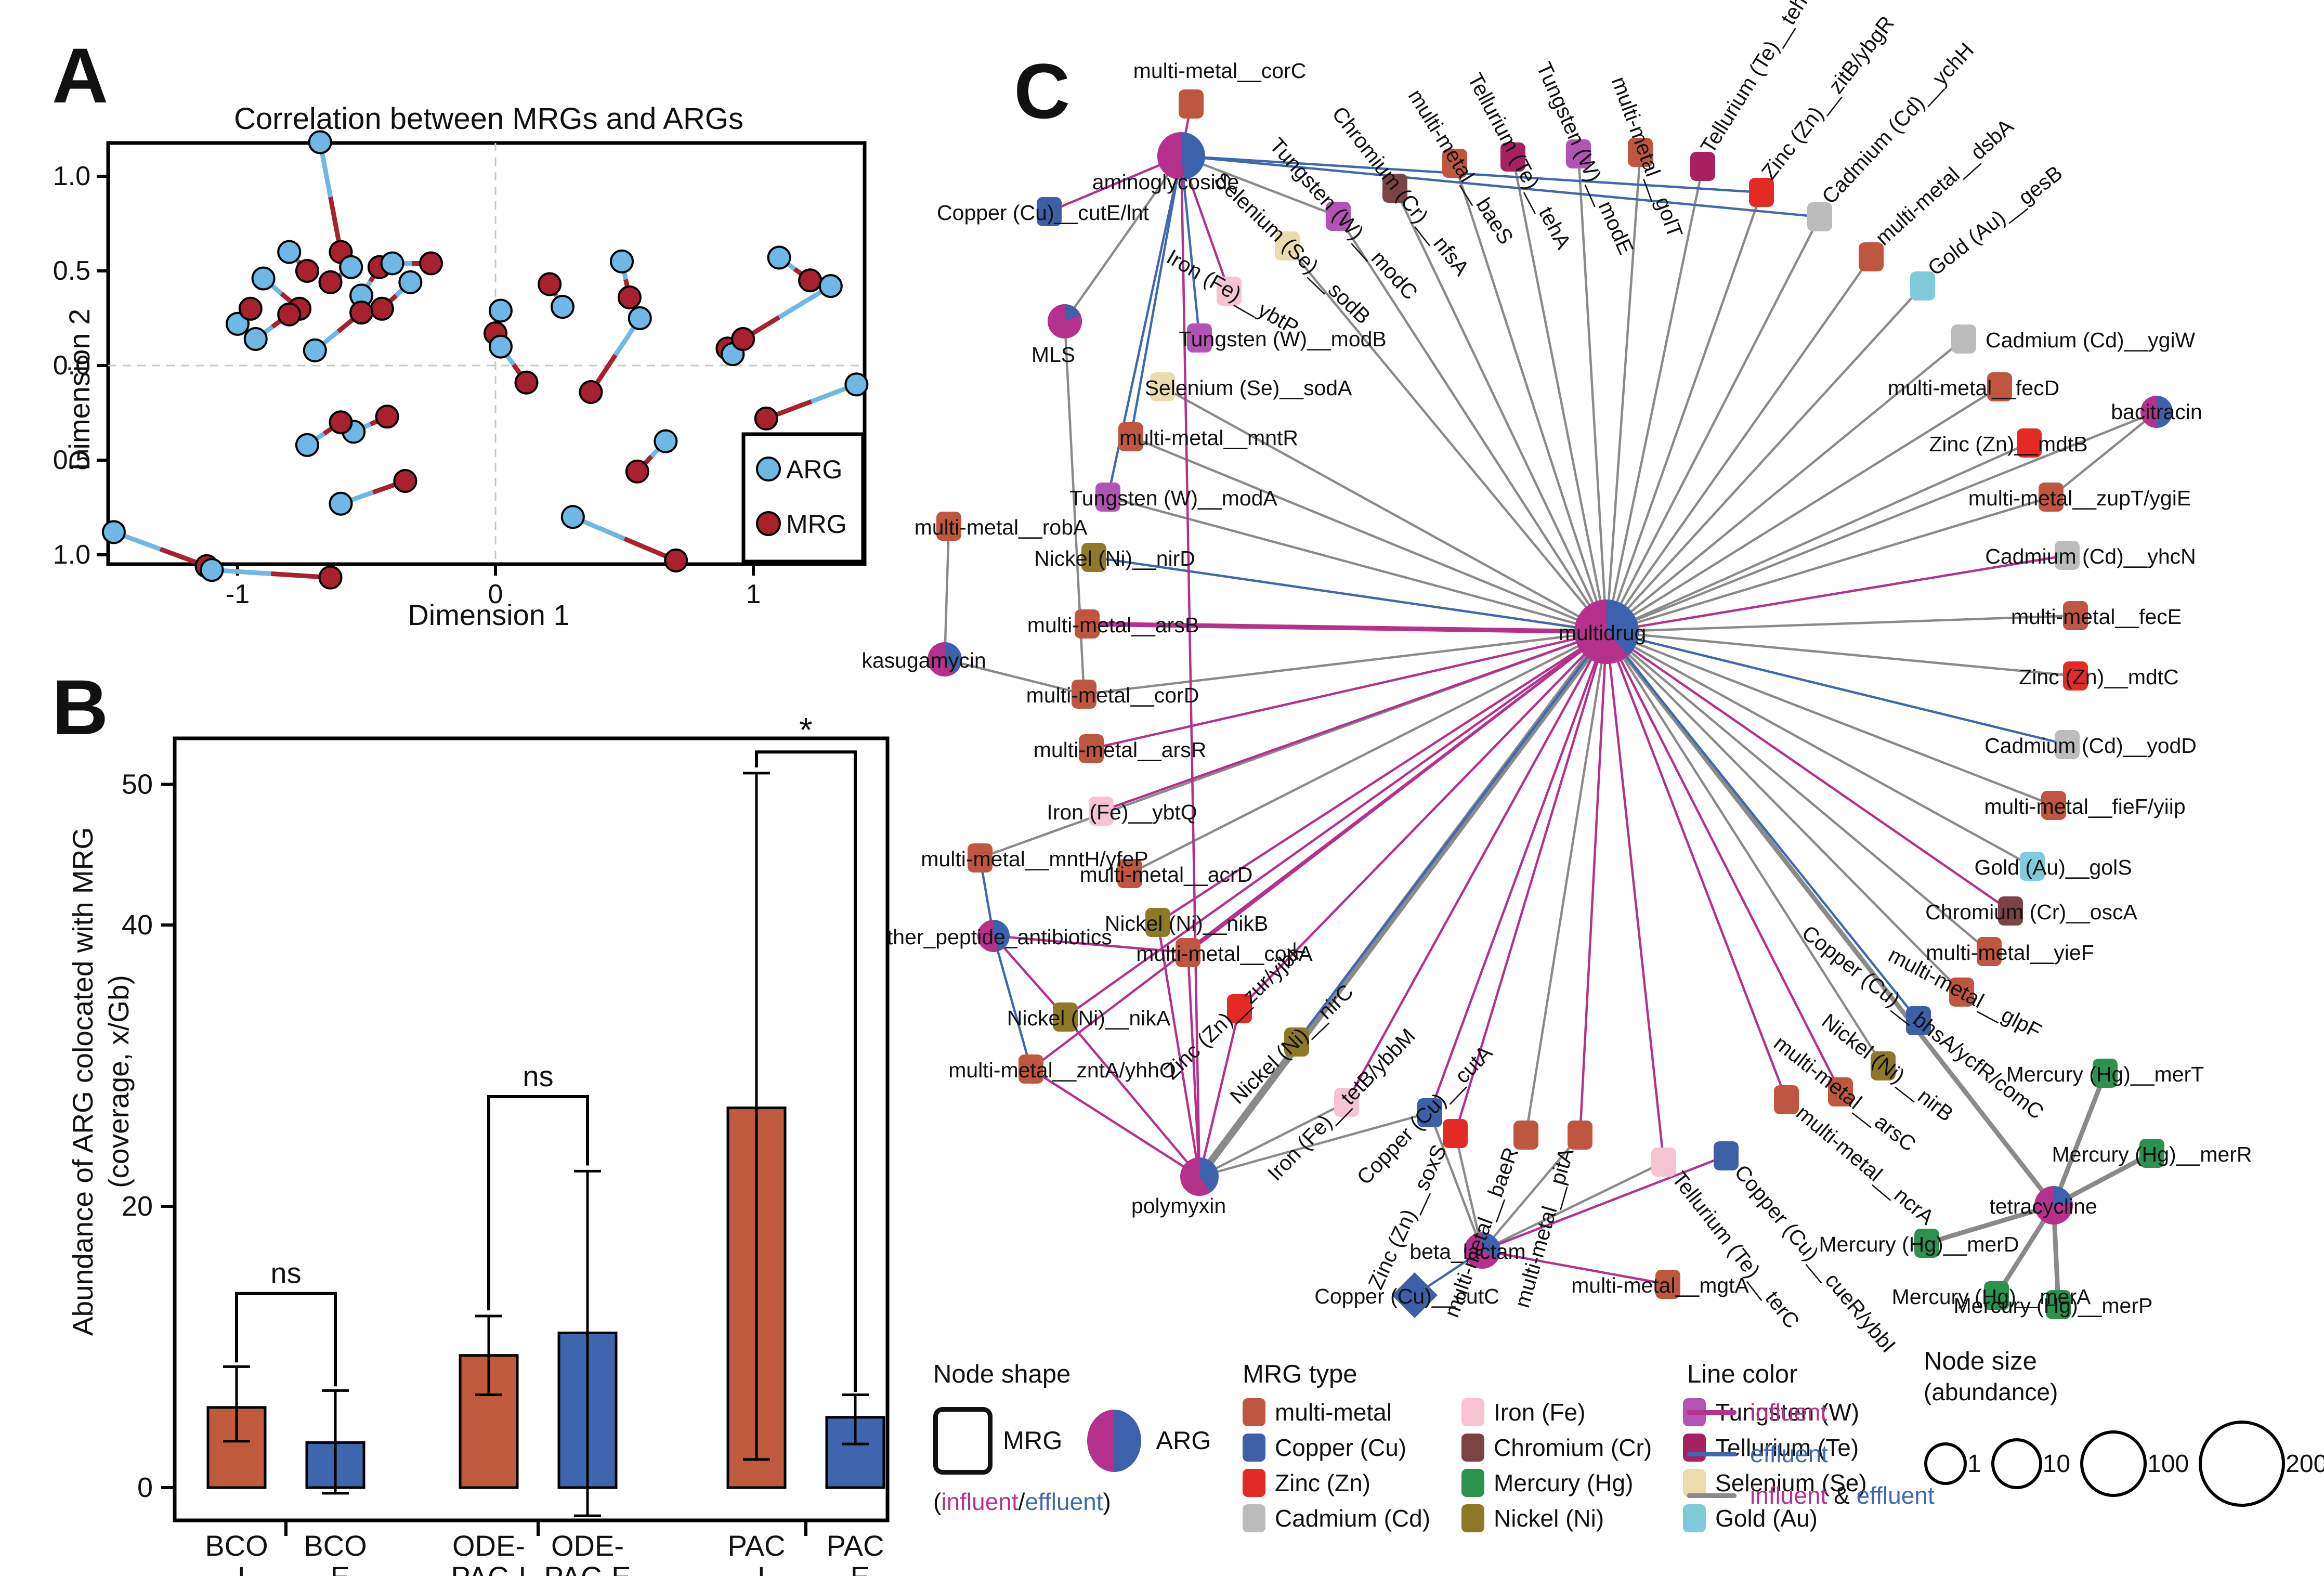  What do you see at coordinates (1031, 1069) in the screenshot?
I see `node-zntA` at bounding box center [1031, 1069].